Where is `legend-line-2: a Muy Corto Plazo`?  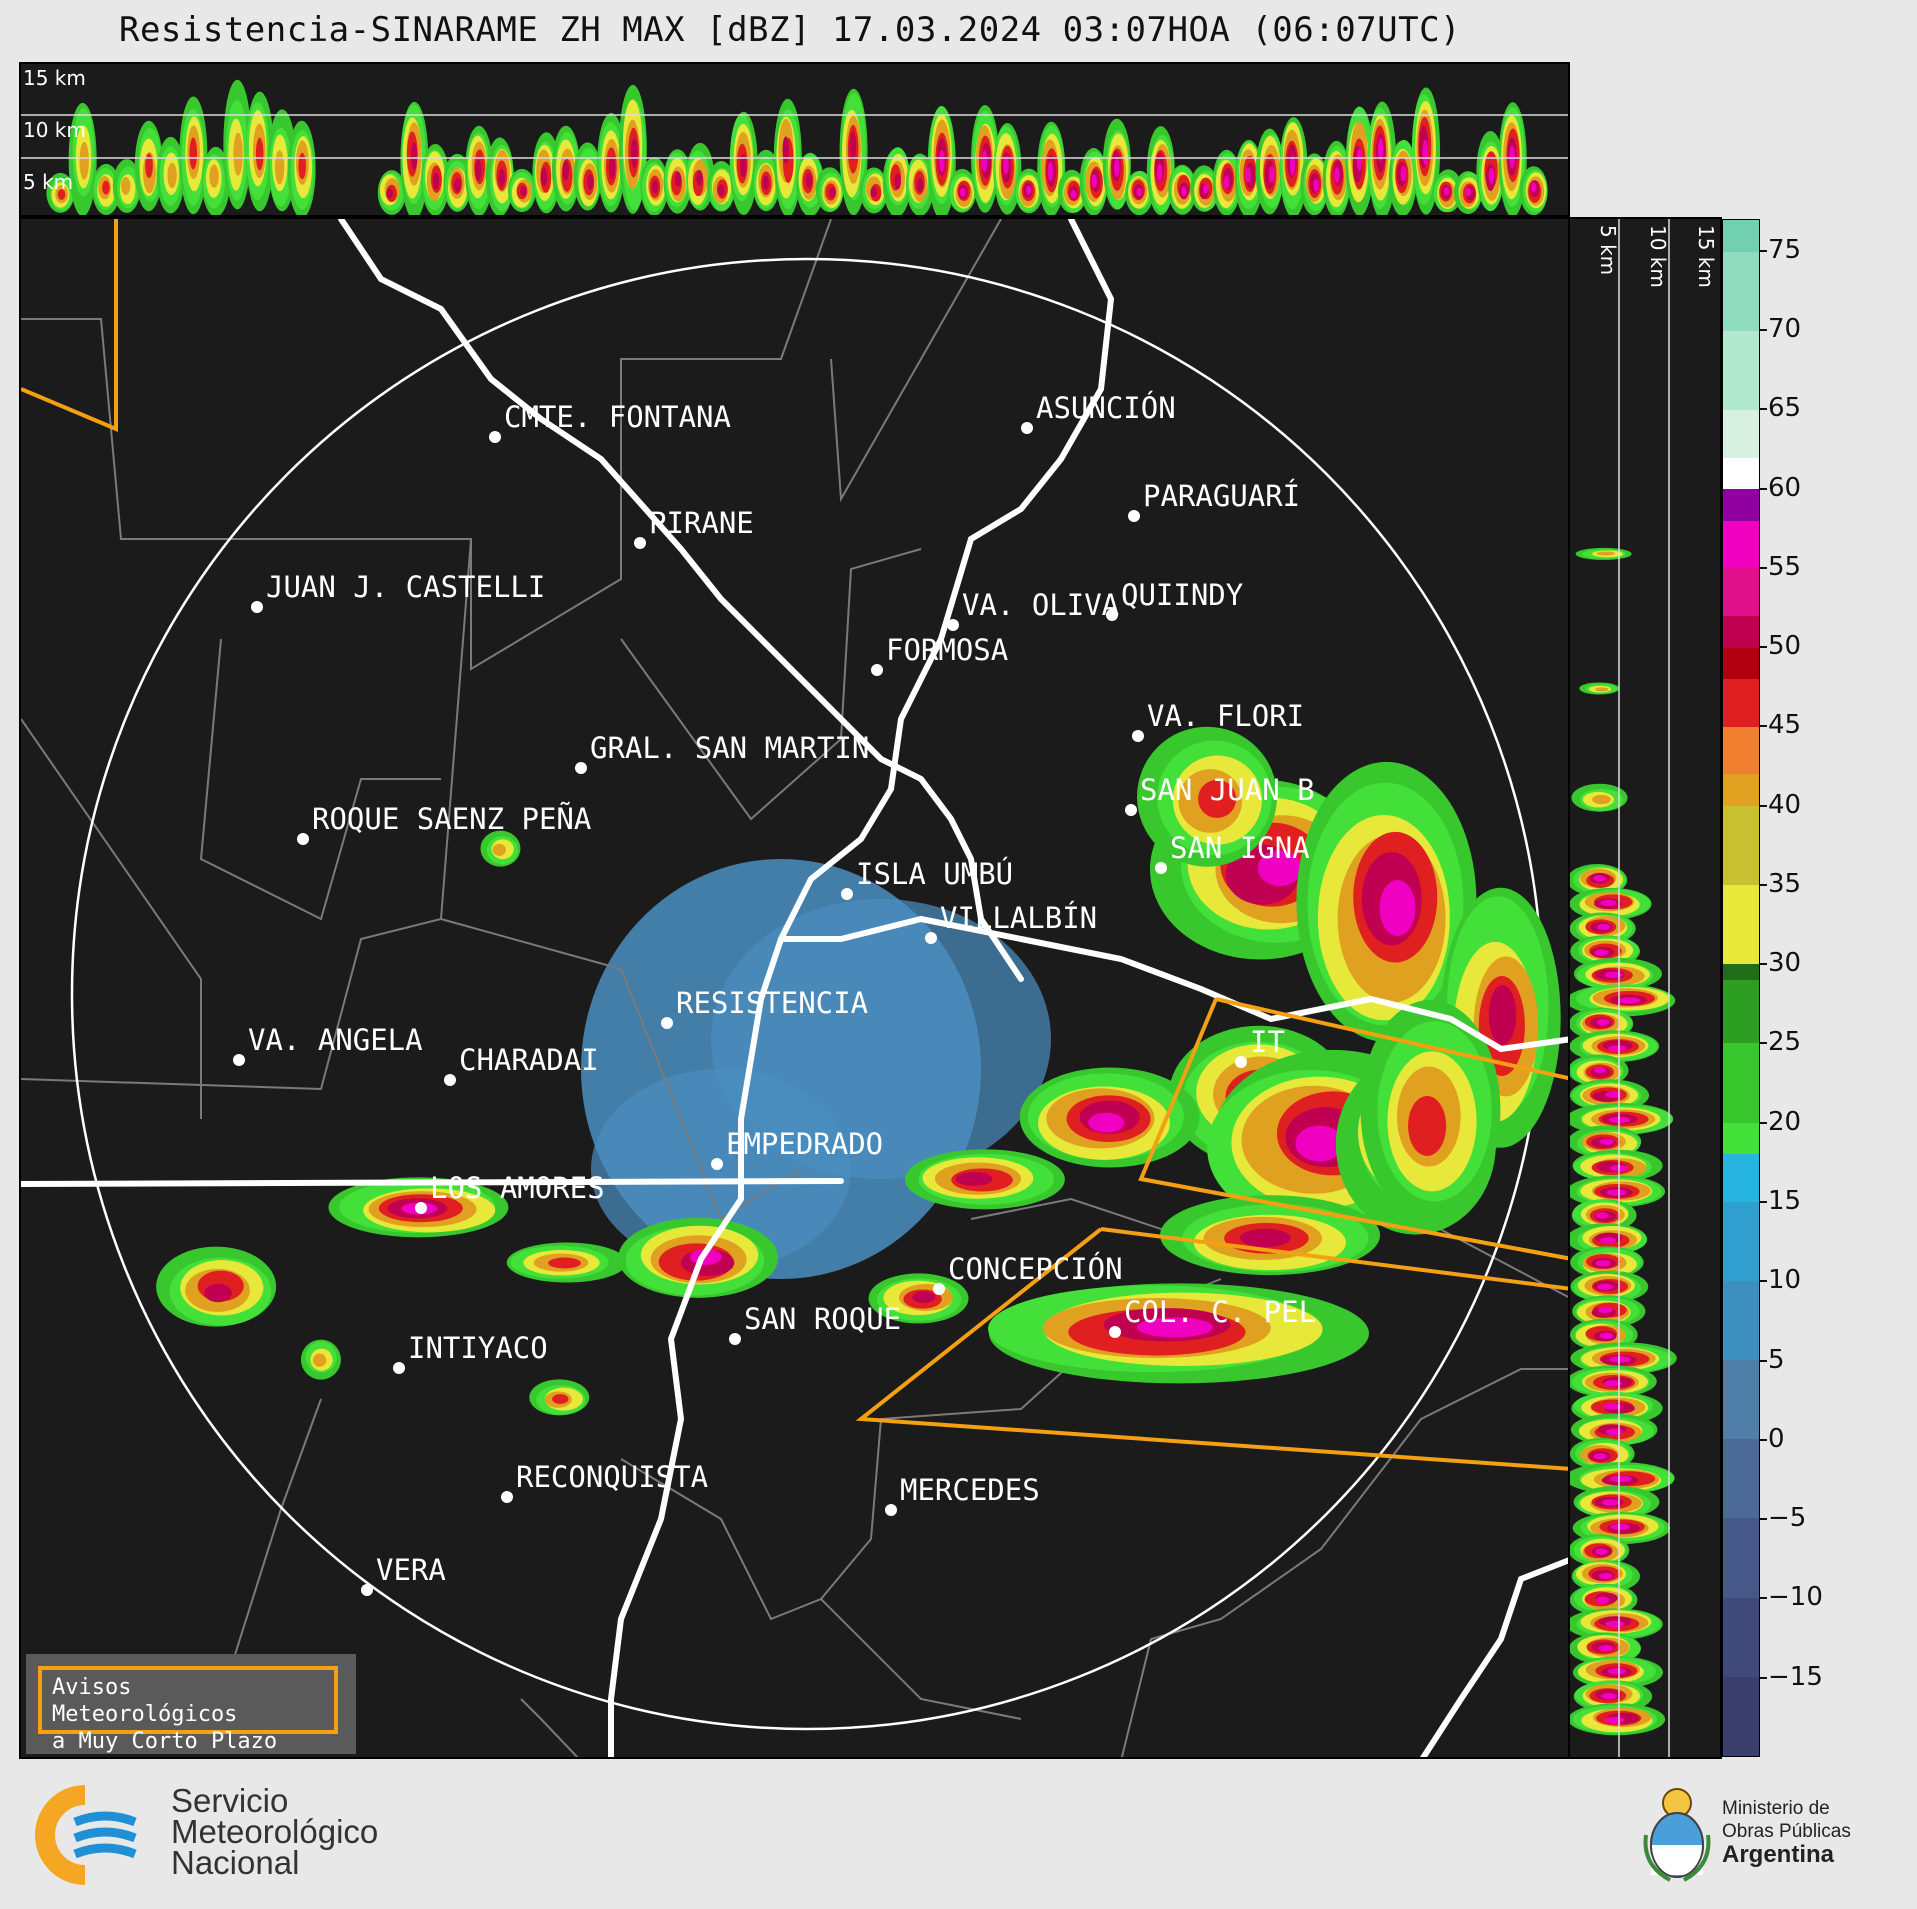 legend-line-2: a Muy Corto Plazo is located at coordinates (165, 1741).